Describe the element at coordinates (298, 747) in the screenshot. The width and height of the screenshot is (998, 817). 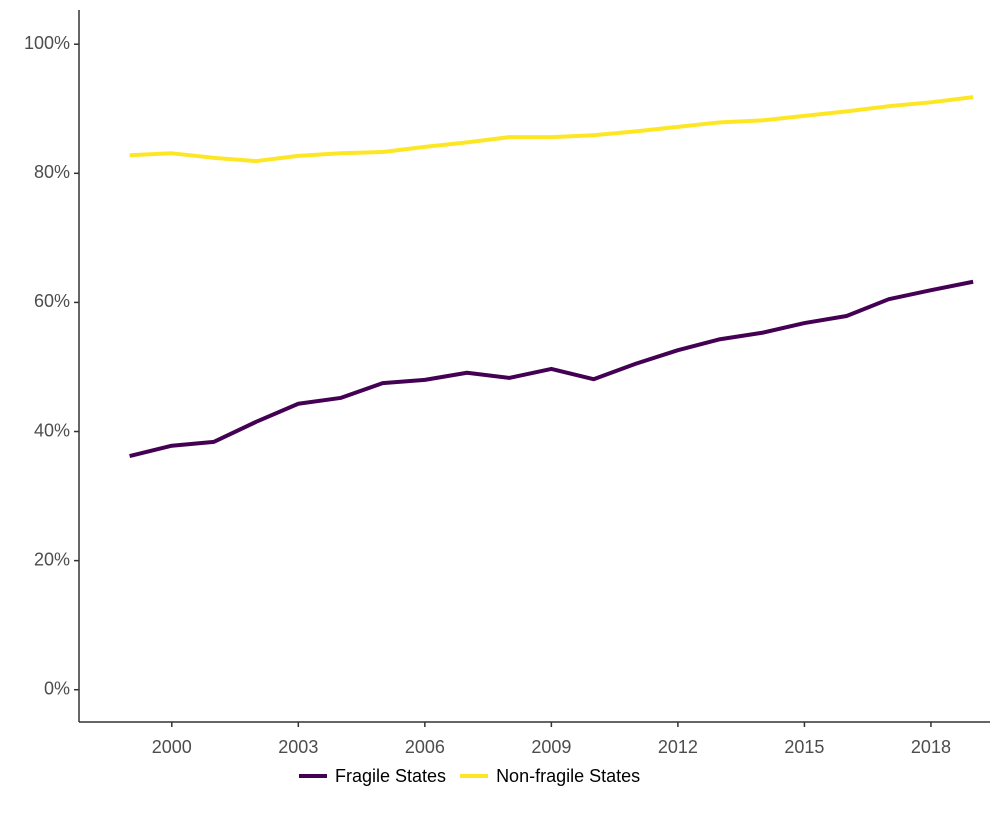
I see `x-tick-label: 2003` at that location.